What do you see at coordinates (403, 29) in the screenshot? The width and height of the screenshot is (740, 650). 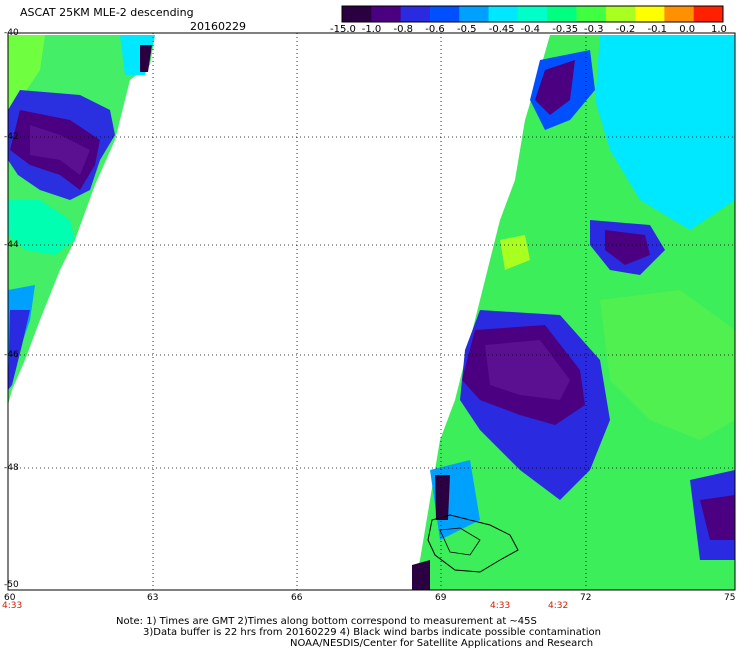 I see `colorbar-label: -0.8` at bounding box center [403, 29].